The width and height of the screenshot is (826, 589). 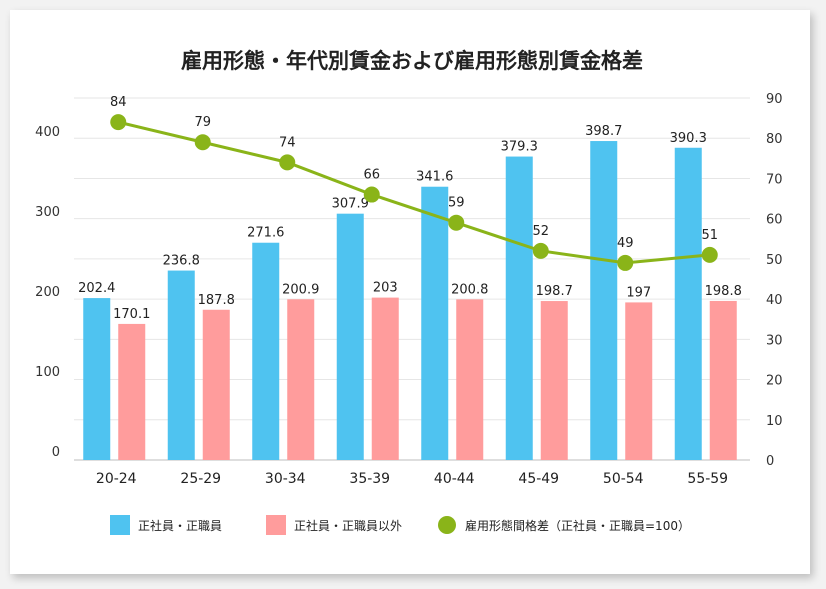 What do you see at coordinates (625, 243) in the screenshot?
I see `line-data-label: 49` at bounding box center [625, 243].